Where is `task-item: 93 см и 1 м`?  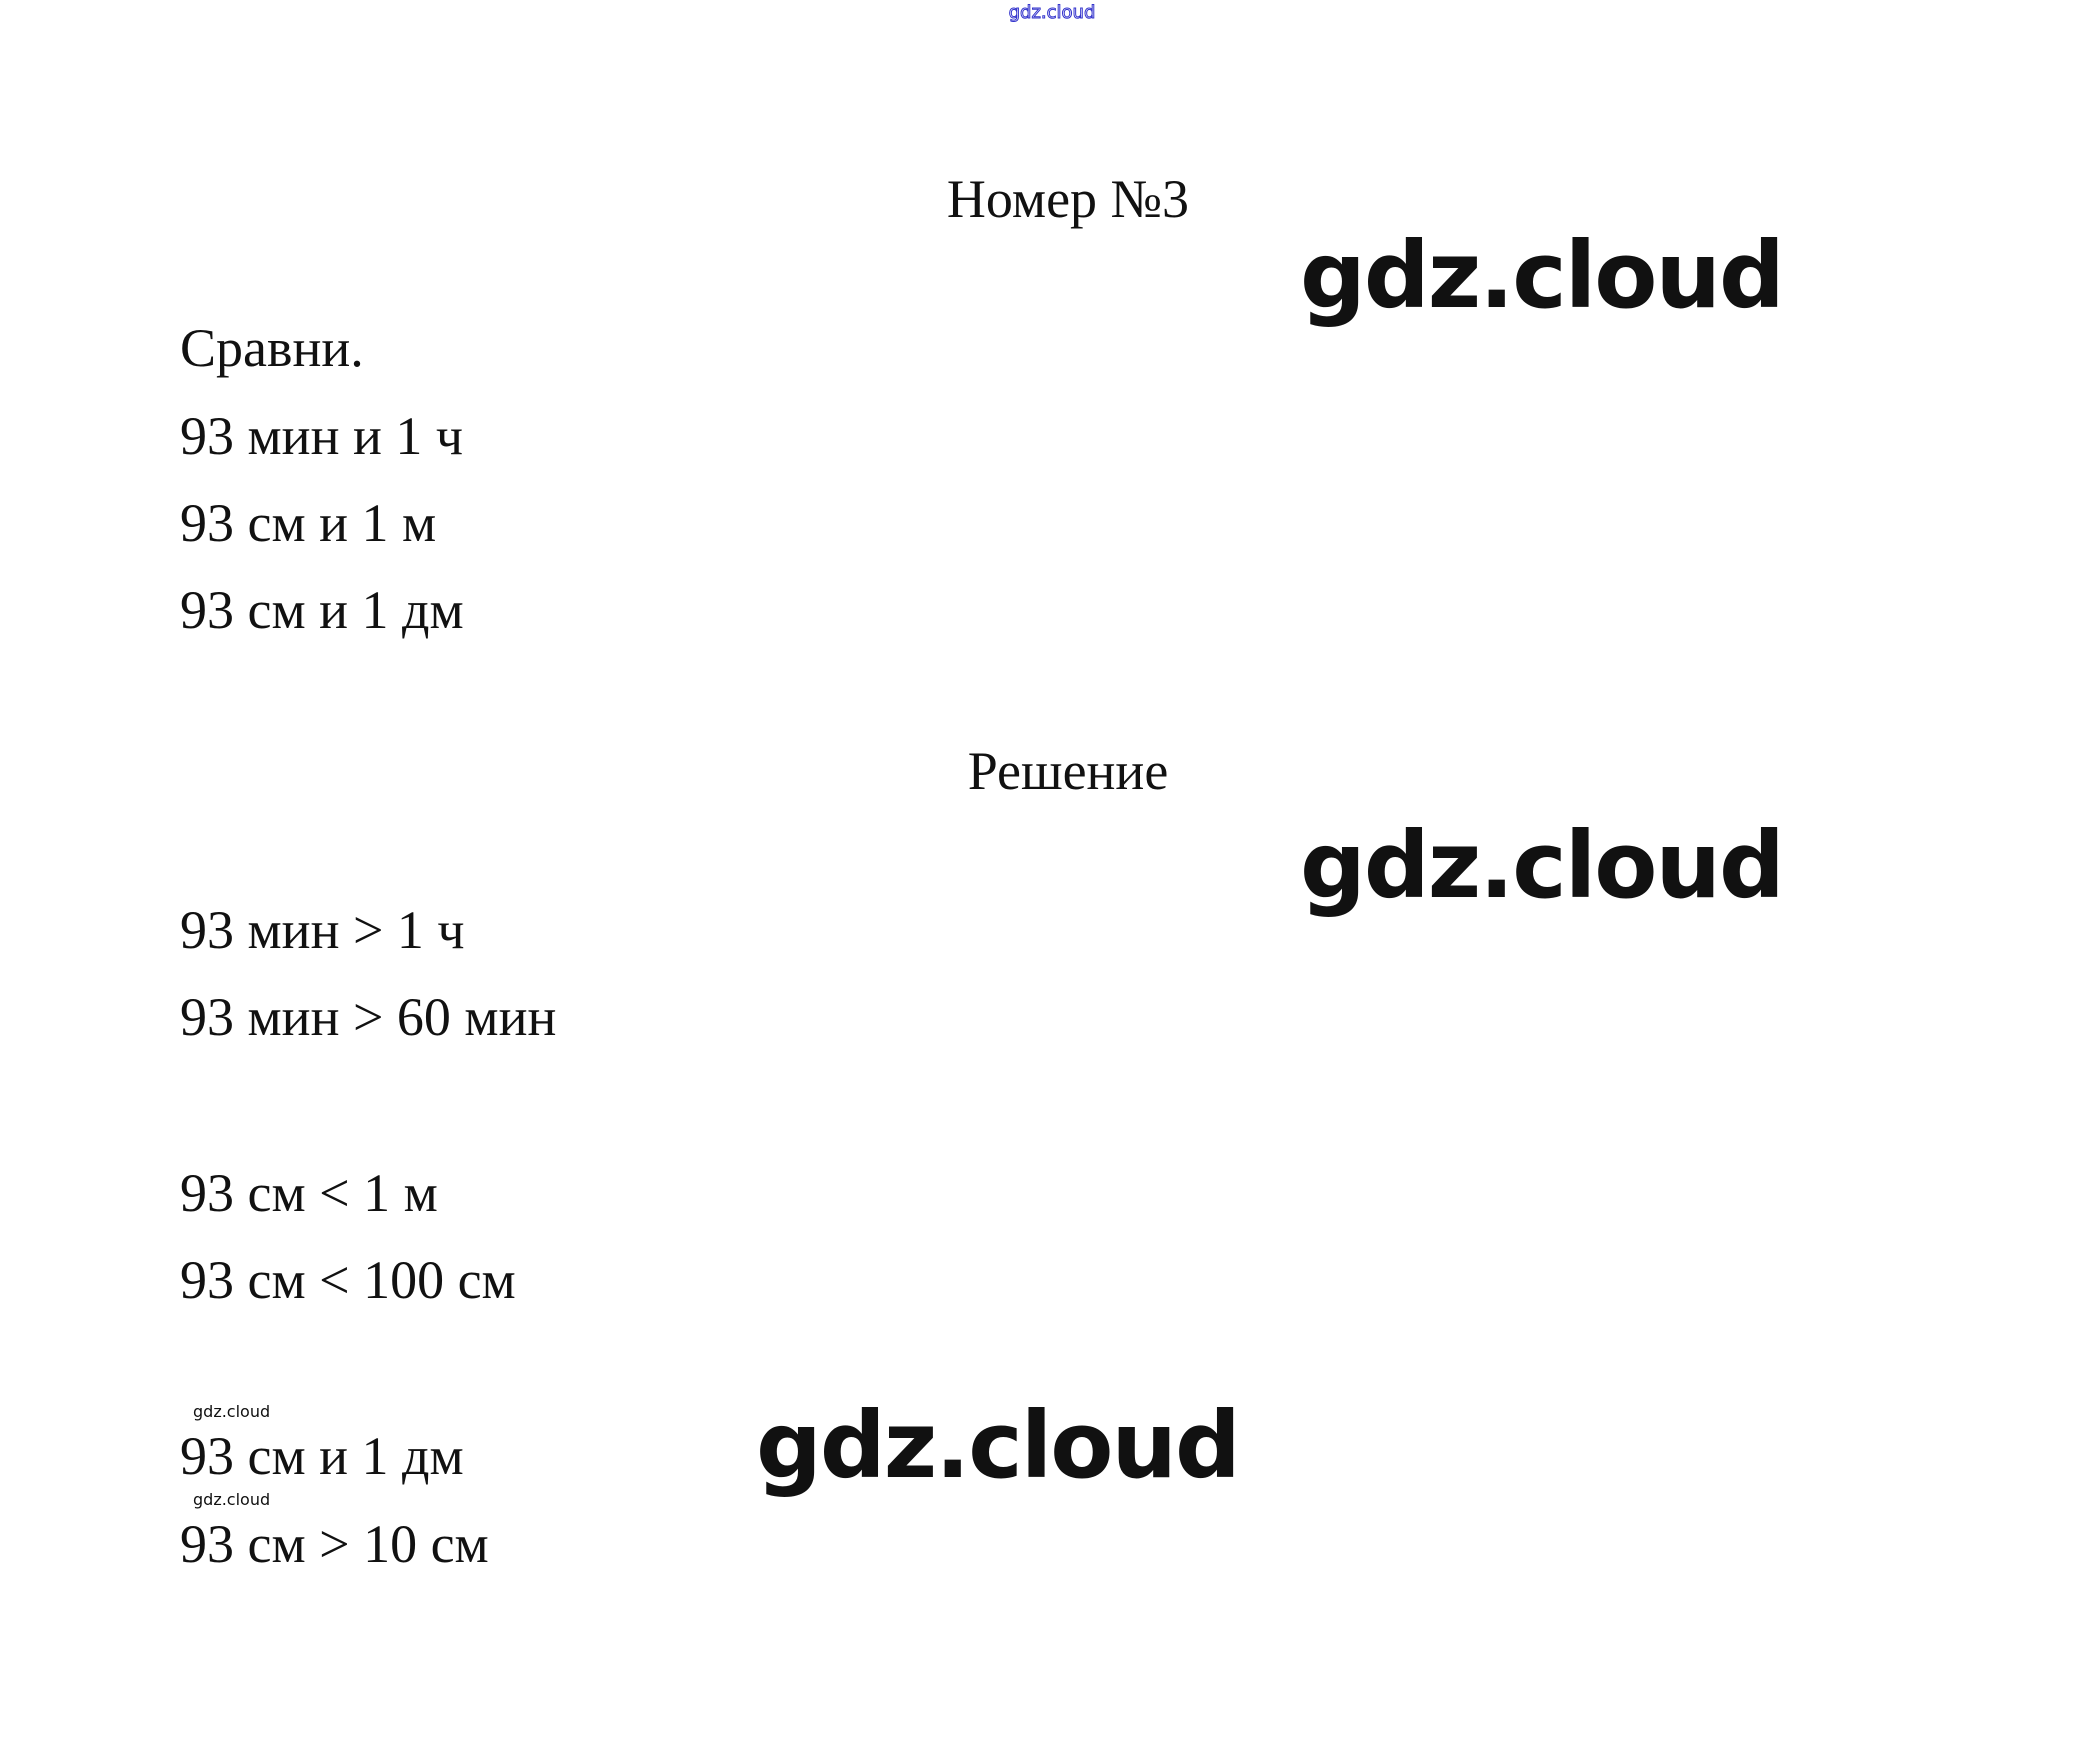 task-item: 93 см и 1 м is located at coordinates (308, 523).